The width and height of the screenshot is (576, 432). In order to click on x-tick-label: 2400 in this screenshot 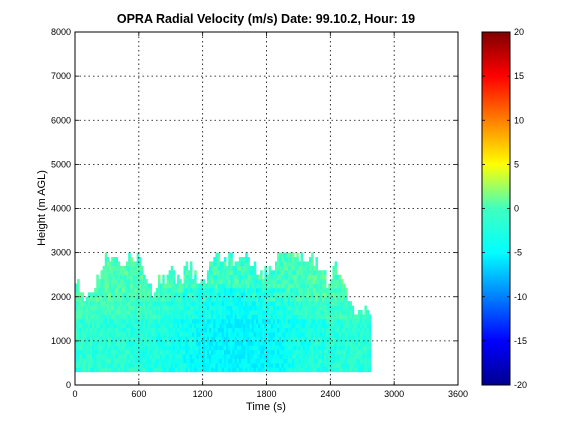, I will do `click(330, 394)`.